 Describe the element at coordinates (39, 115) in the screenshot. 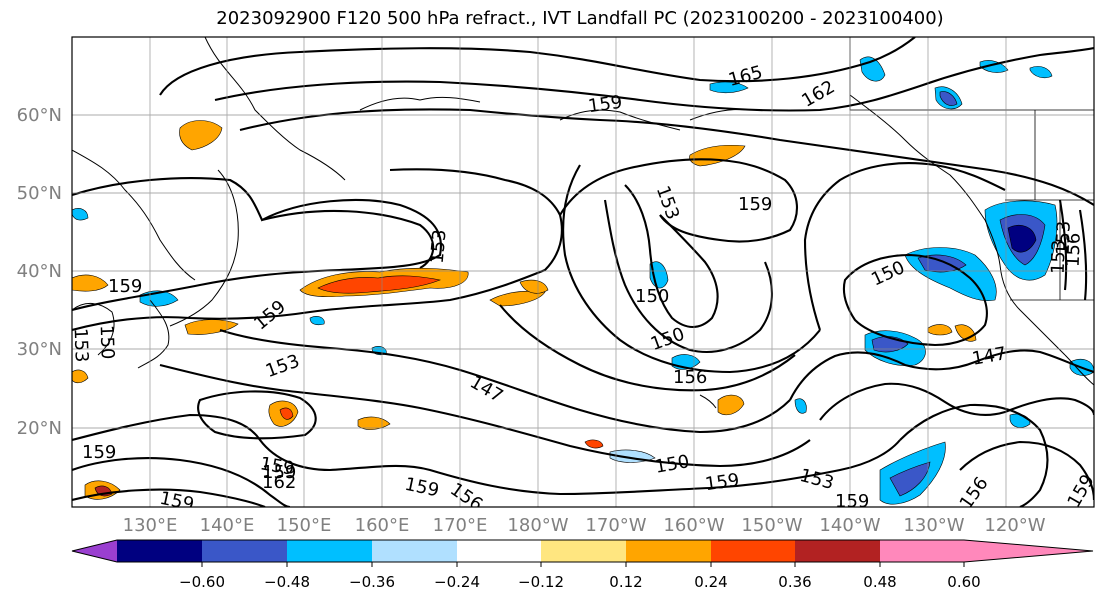

I see `lat-label: 60°N` at that location.